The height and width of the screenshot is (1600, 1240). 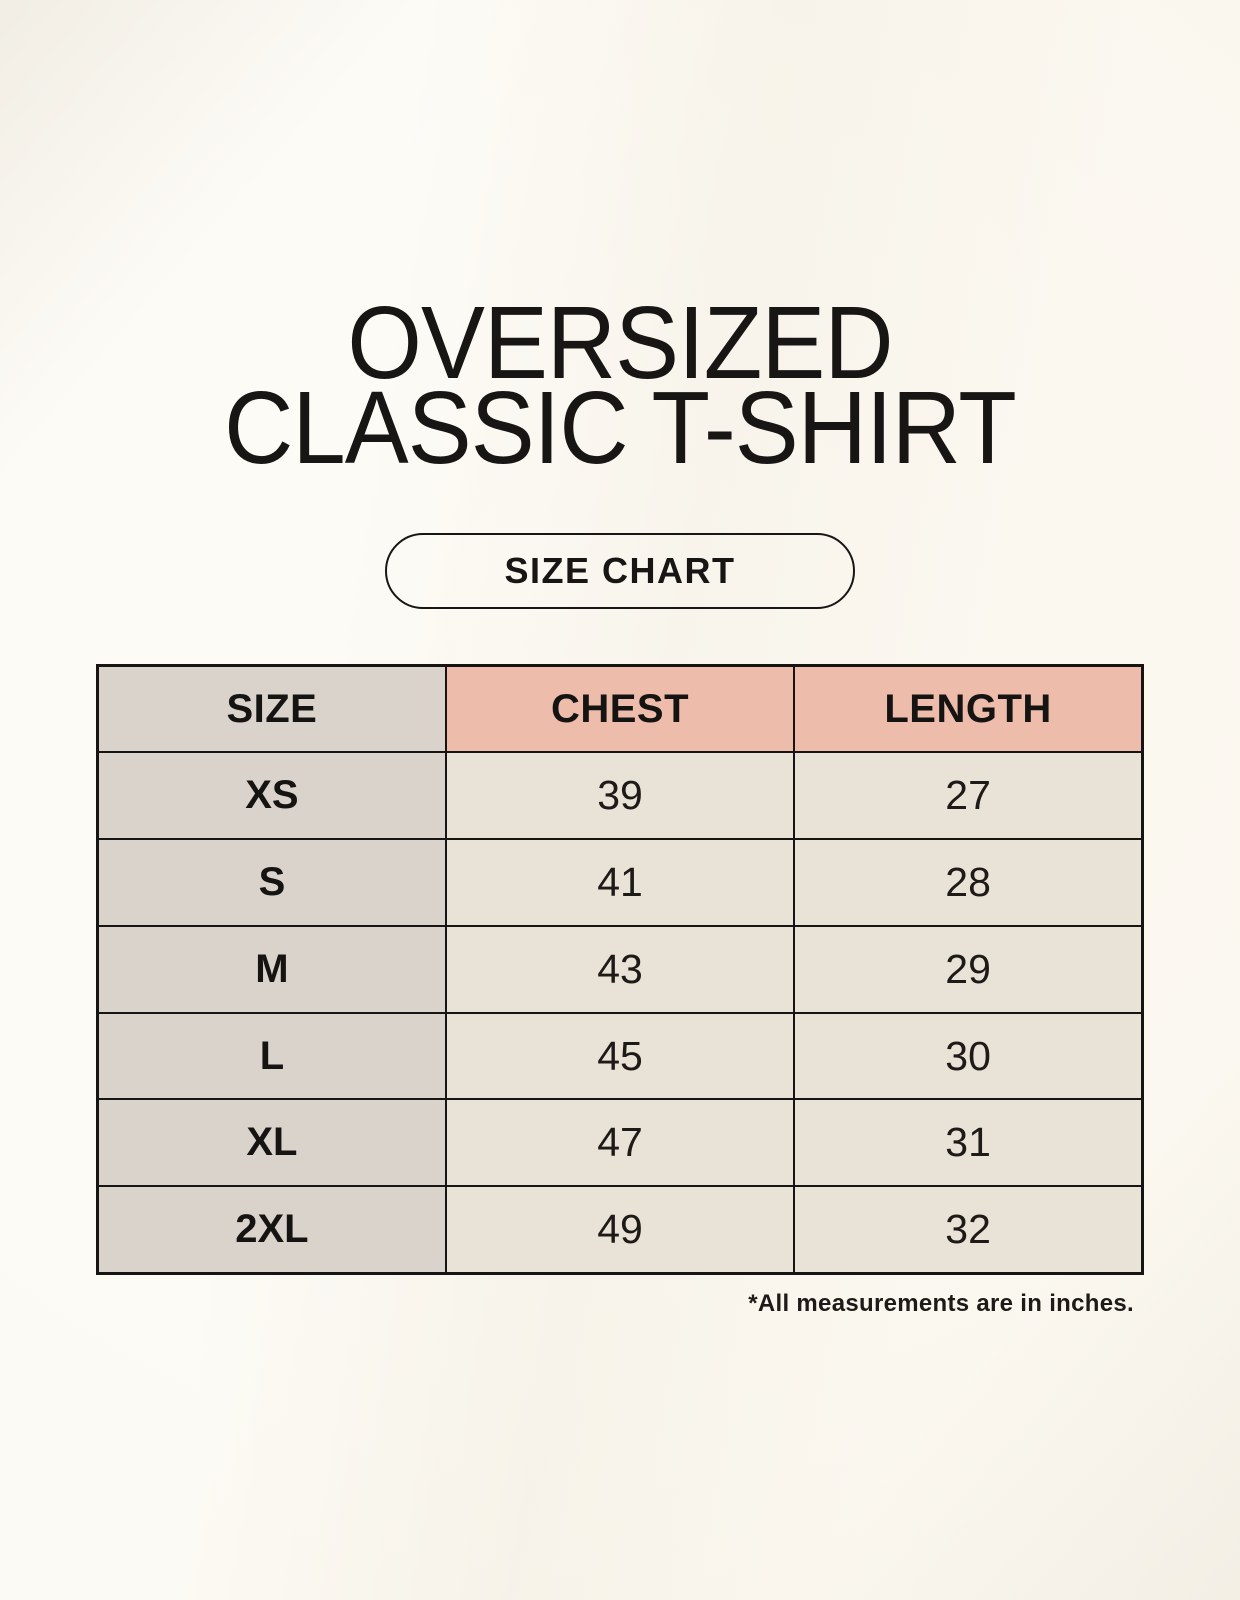 What do you see at coordinates (968, 709) in the screenshot?
I see `header-cell-length: LENGTH` at bounding box center [968, 709].